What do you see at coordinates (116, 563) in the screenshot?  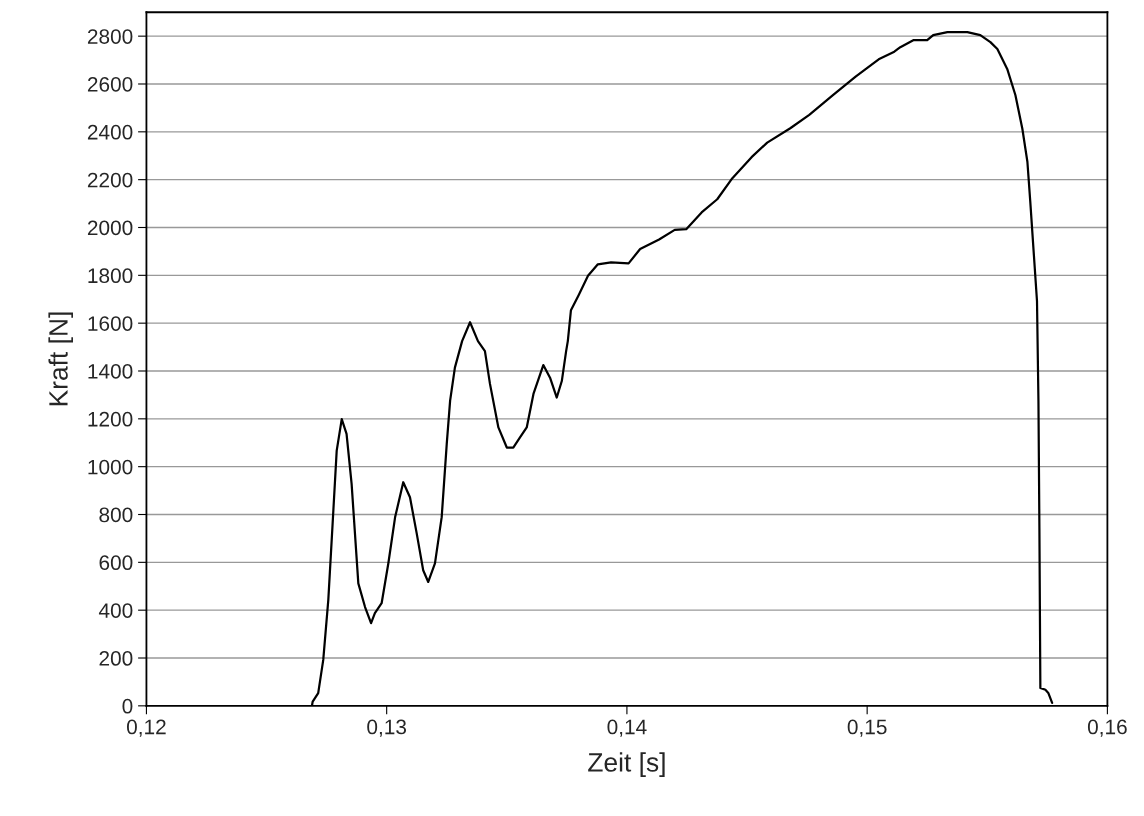 I see `y-tick-label: 600` at bounding box center [116, 563].